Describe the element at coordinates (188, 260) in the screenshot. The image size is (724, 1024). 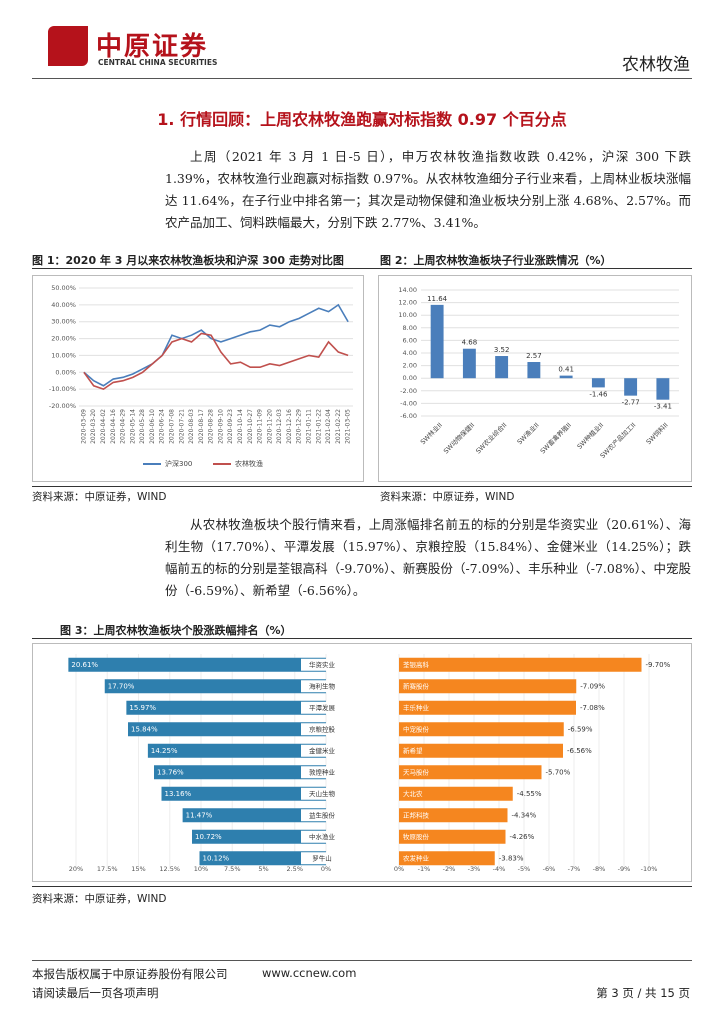
I see `figure-title: 图 1：2020 年 3 月以来农林牧渔板块和沪深 300 走势对比图` at that location.